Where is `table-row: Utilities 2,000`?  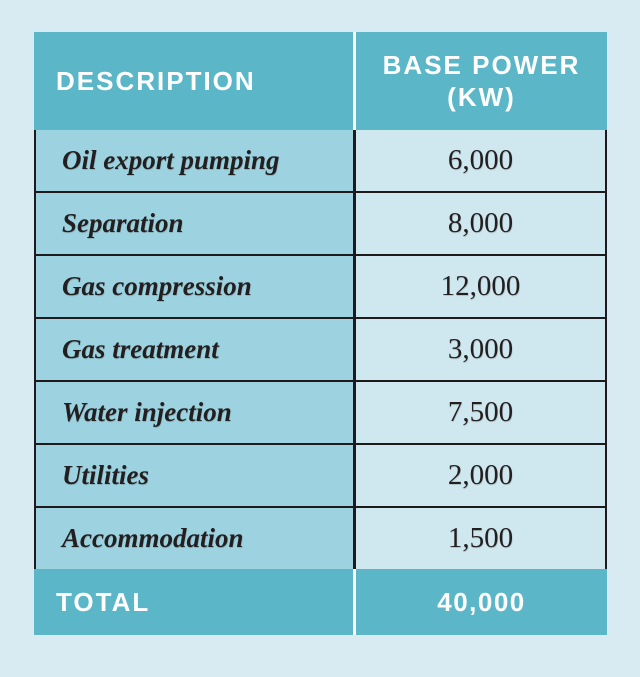 table-row: Utilities 2,000 is located at coordinates (320, 476).